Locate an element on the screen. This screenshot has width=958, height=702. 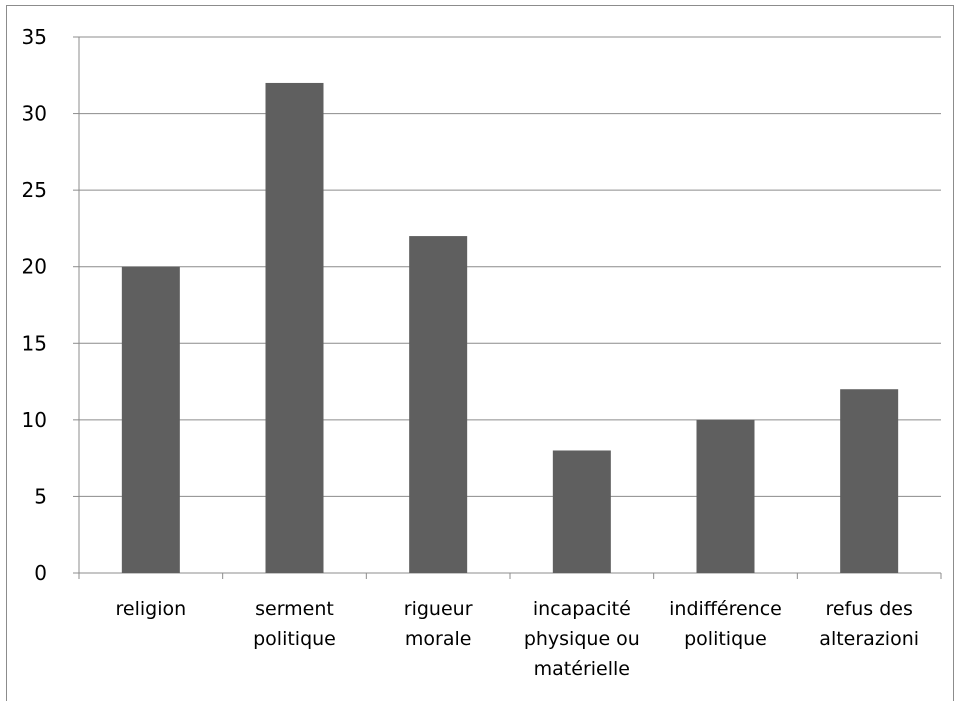
x-category-label: religion is located at coordinates (151, 609).